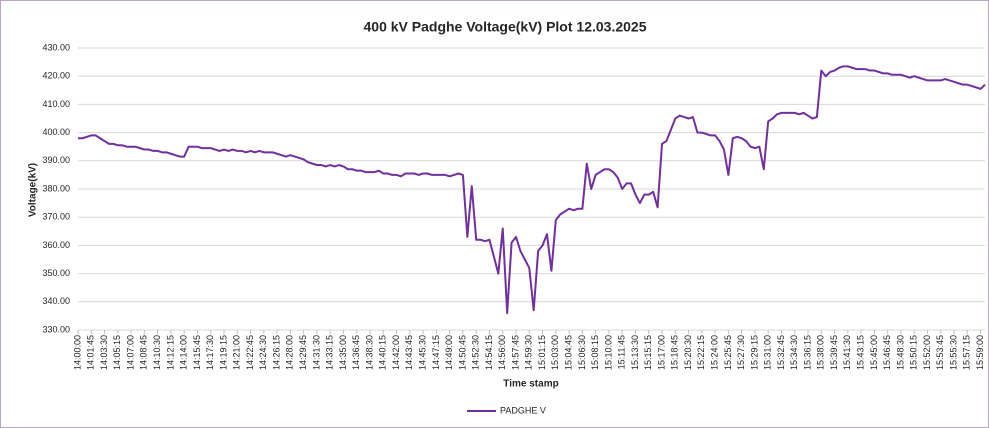 This screenshot has width=989, height=428. I want to click on x-tick-label: 15:13:30, so click(635, 352).